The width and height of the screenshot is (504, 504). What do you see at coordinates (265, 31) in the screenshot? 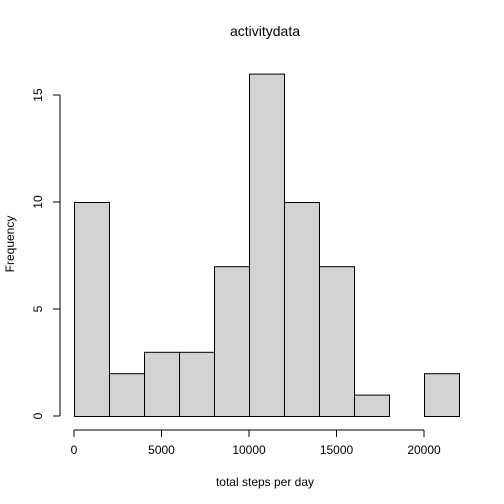
I see `chart-title: activitydata` at bounding box center [265, 31].